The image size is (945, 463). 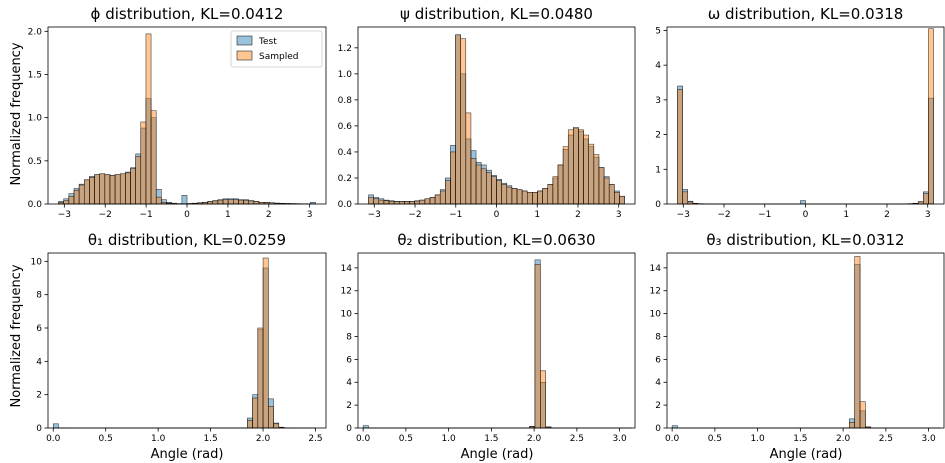 I want to click on x-tick-label: −2, so click(x=105, y=215).